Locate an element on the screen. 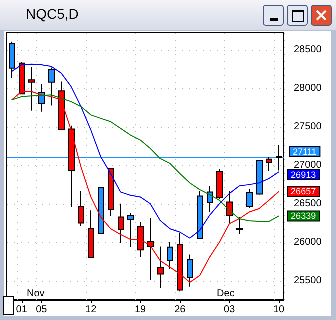  data-label: 26657 is located at coordinates (303, 191).